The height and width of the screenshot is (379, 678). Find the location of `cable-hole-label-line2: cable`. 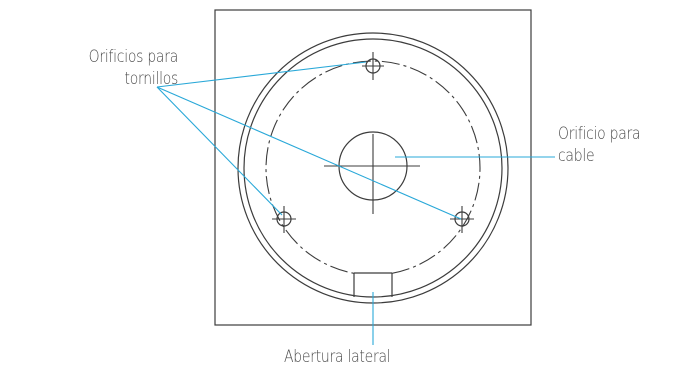

cable-hole-label-line2: cable is located at coordinates (576, 156).